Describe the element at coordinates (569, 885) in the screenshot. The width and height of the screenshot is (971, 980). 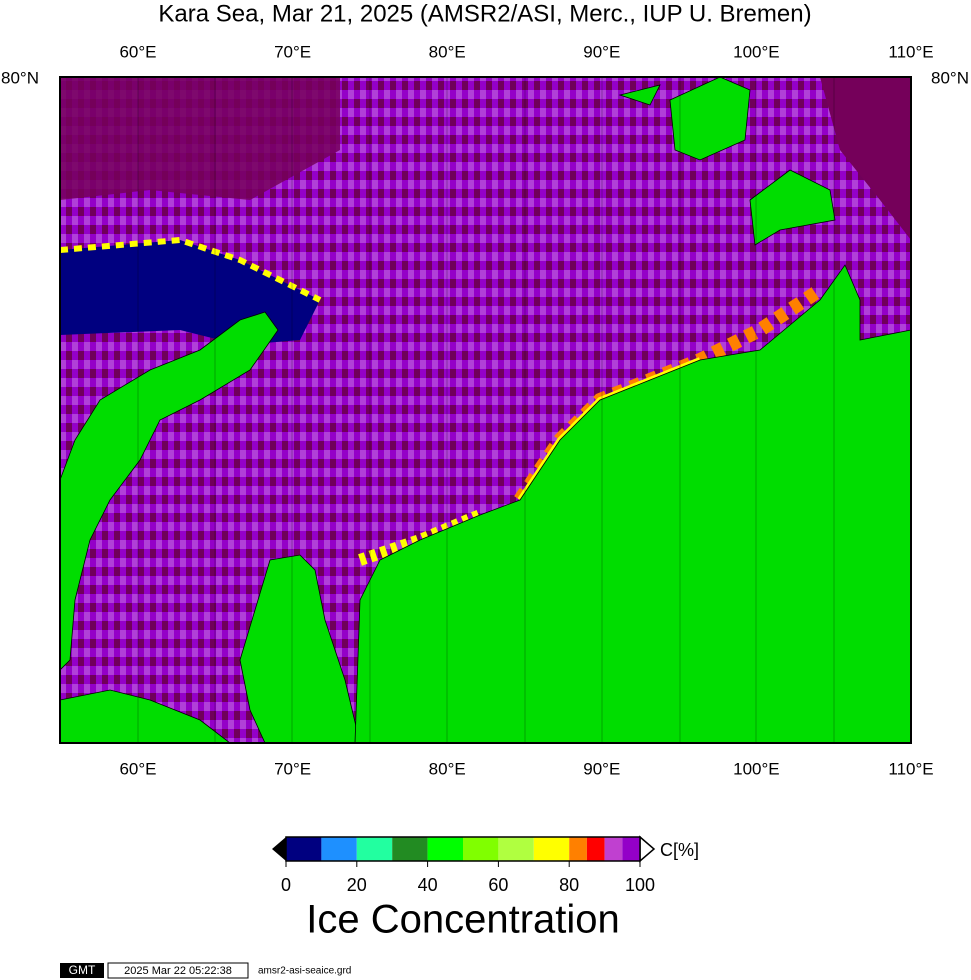
I see `colorbar-tick-label: 80` at that location.